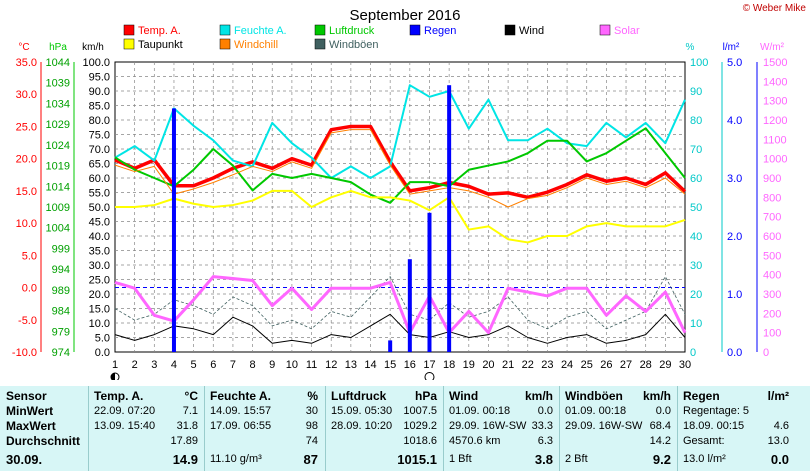  Describe the element at coordinates (480, 411) in the screenshot. I see `wind-min-date: 01.09. 00:18` at that location.